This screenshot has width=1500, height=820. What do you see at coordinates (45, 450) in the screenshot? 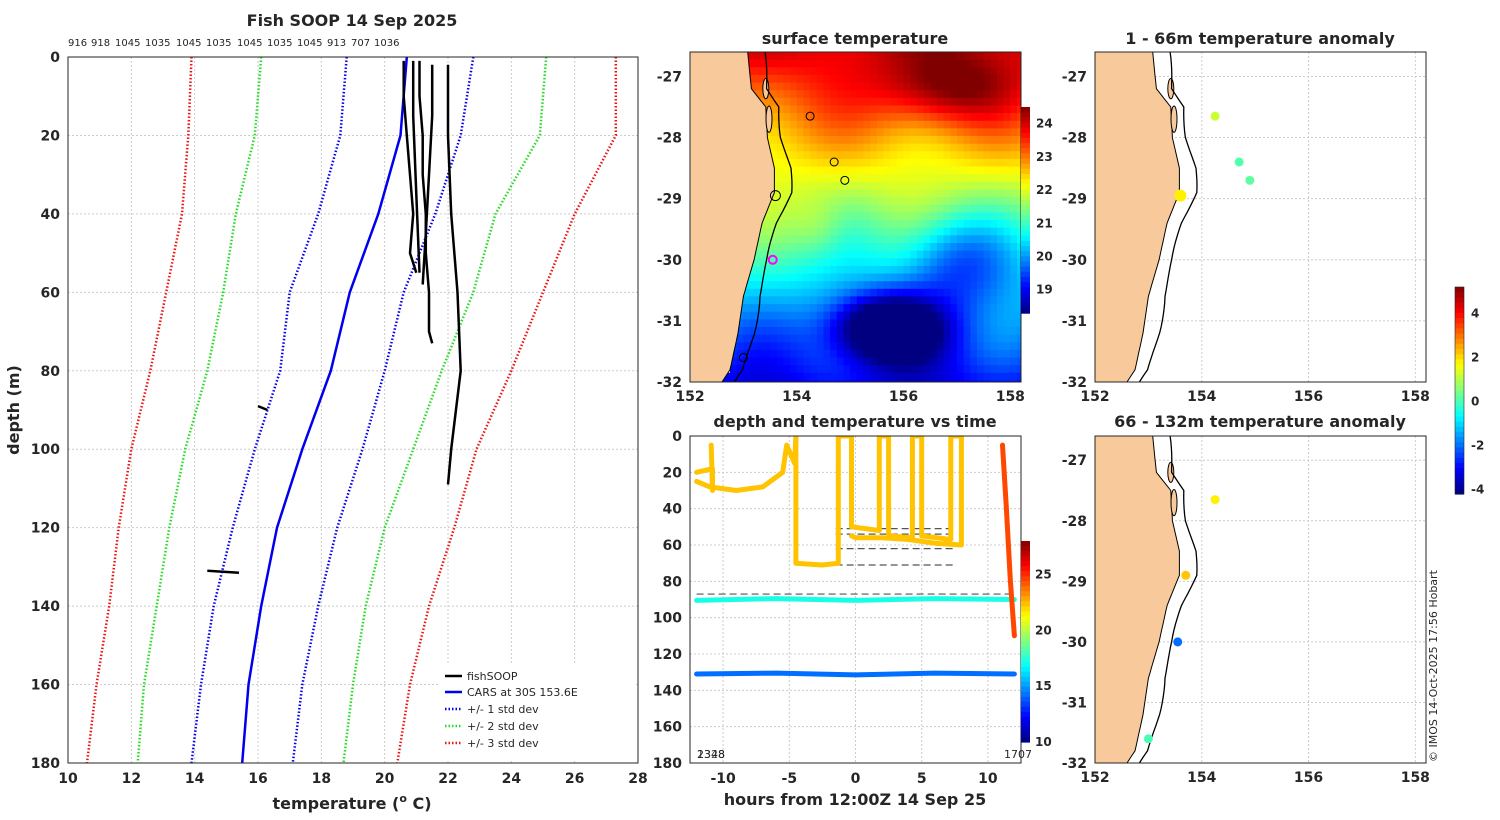
I see `profile-ytick-label: 100` at bounding box center [45, 450].